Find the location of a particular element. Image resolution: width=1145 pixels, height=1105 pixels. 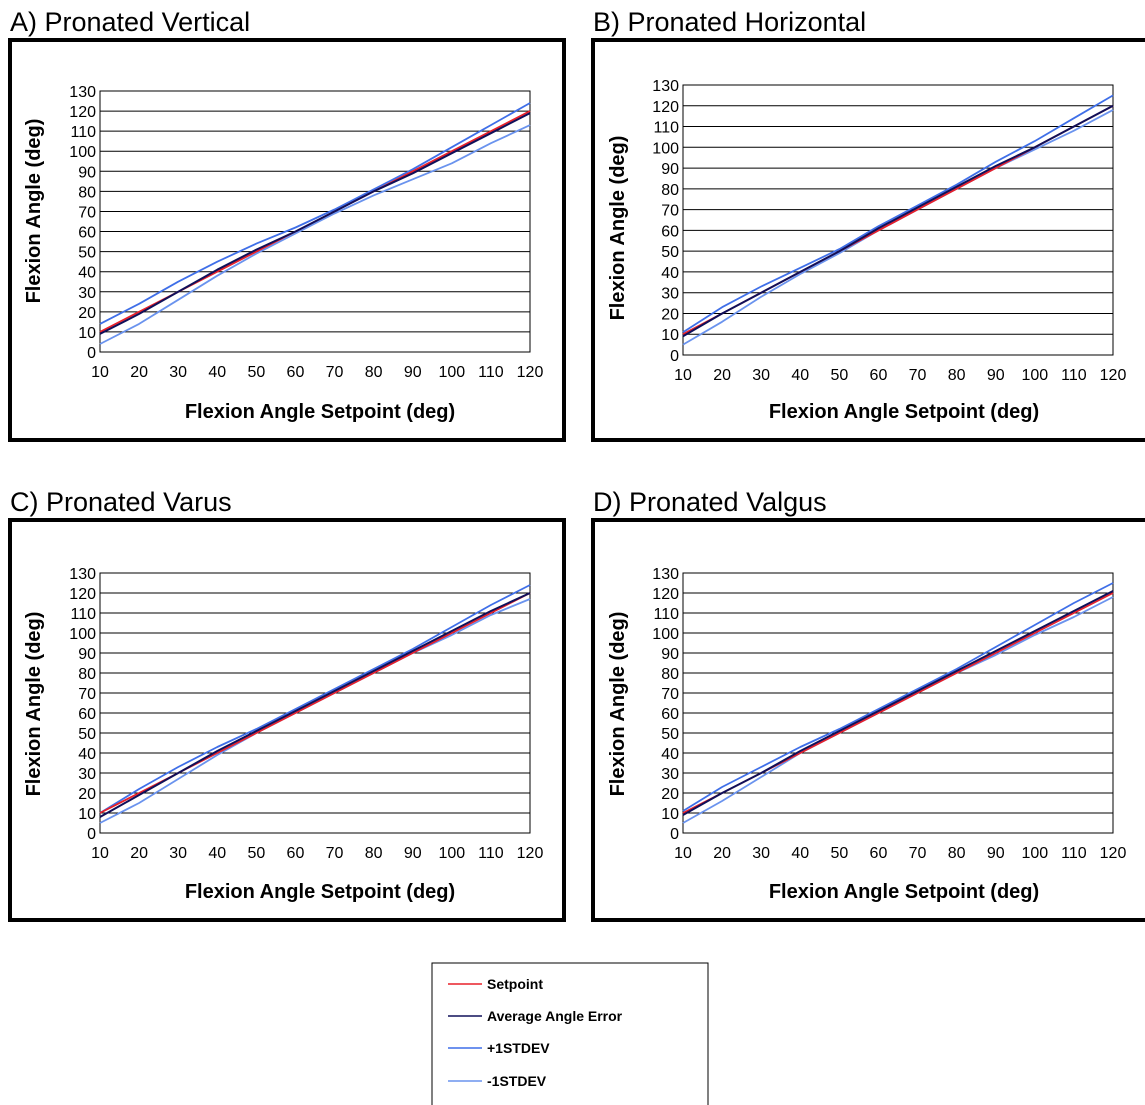

legend-entry-minus-stdev: -1STDEV is located at coordinates (497, 1081).